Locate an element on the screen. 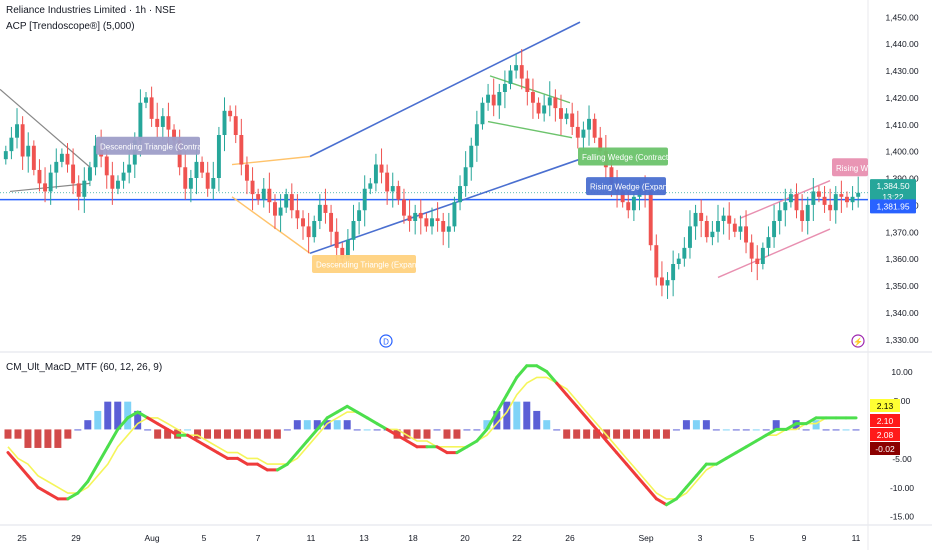 The height and width of the screenshot is (550, 932). macd-tick-label: 10.00 is located at coordinates (902, 372).